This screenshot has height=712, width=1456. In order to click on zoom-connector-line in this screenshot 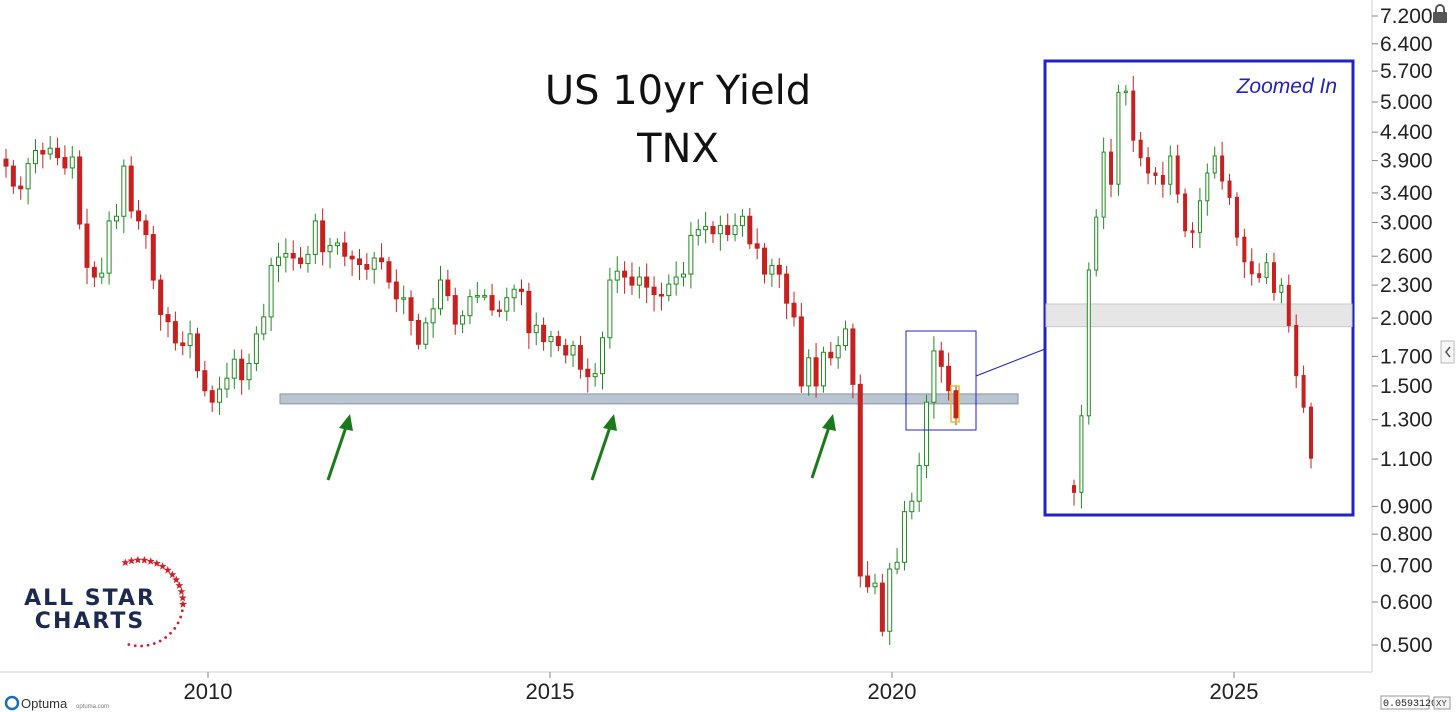, I will do `click(1010, 362)`.